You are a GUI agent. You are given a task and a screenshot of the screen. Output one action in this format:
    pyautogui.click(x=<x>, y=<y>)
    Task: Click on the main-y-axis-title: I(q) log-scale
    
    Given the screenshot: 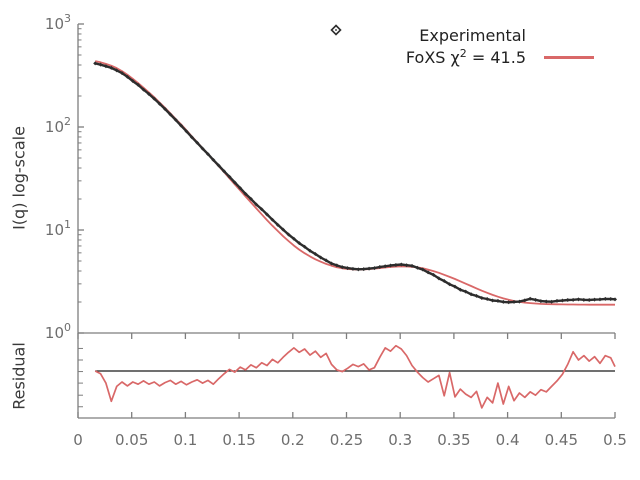 What is the action you would take?
    pyautogui.click(x=19, y=178)
    